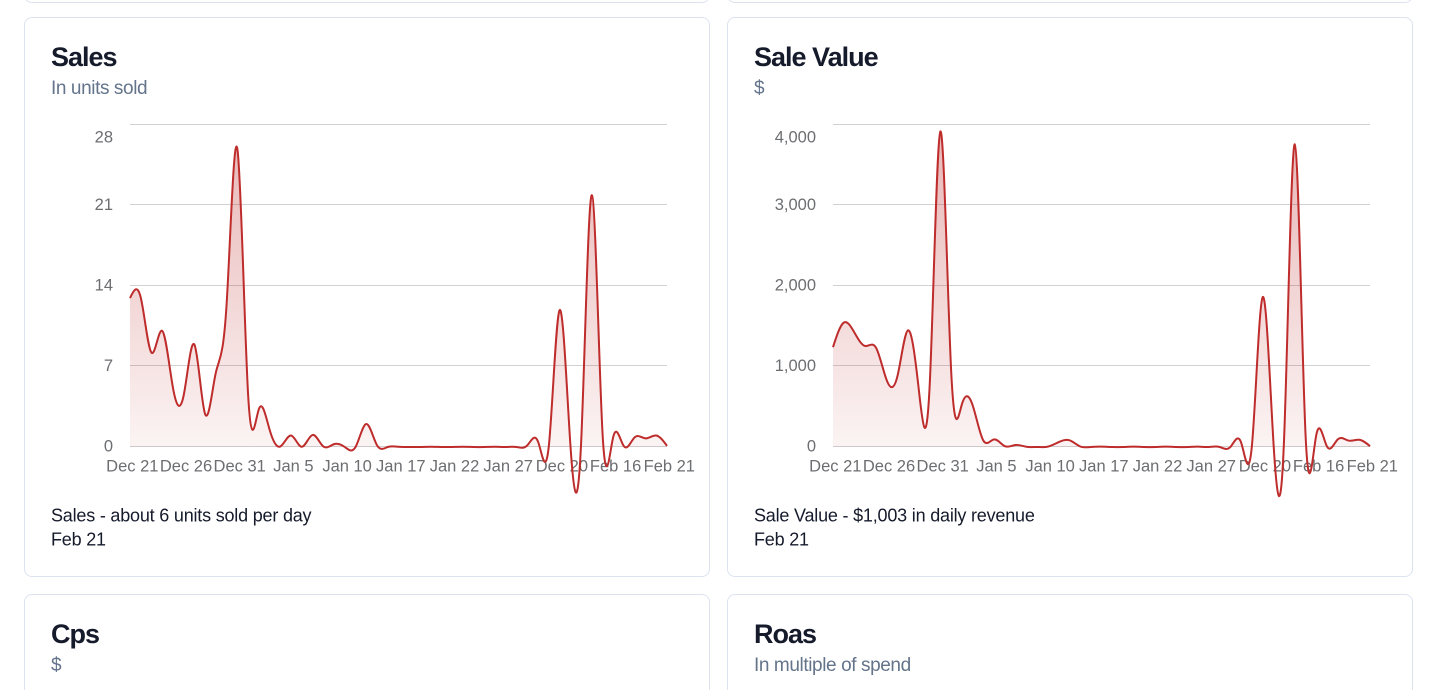  I want to click on svg-text: 7, so click(108, 366).